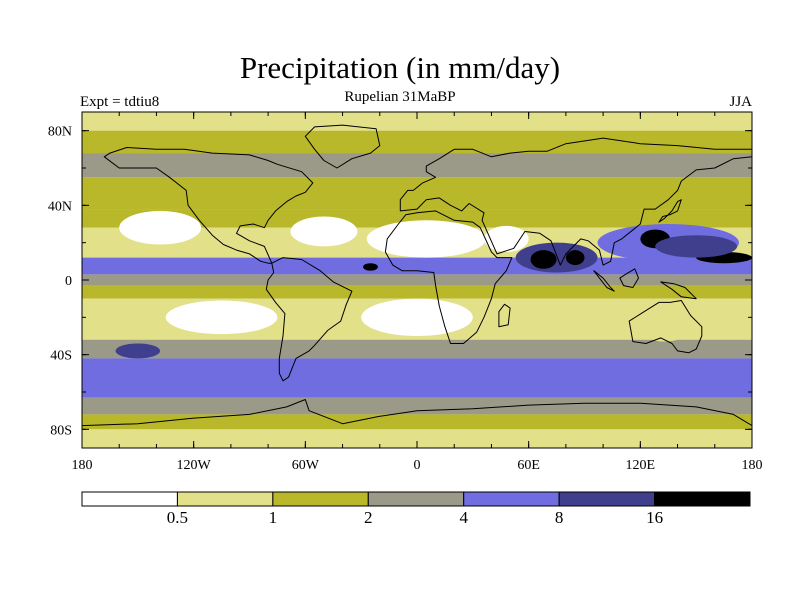  What do you see at coordinates (221, 317) in the screenshot?
I see `precip-region-south-pacific-dry` at bounding box center [221, 317].